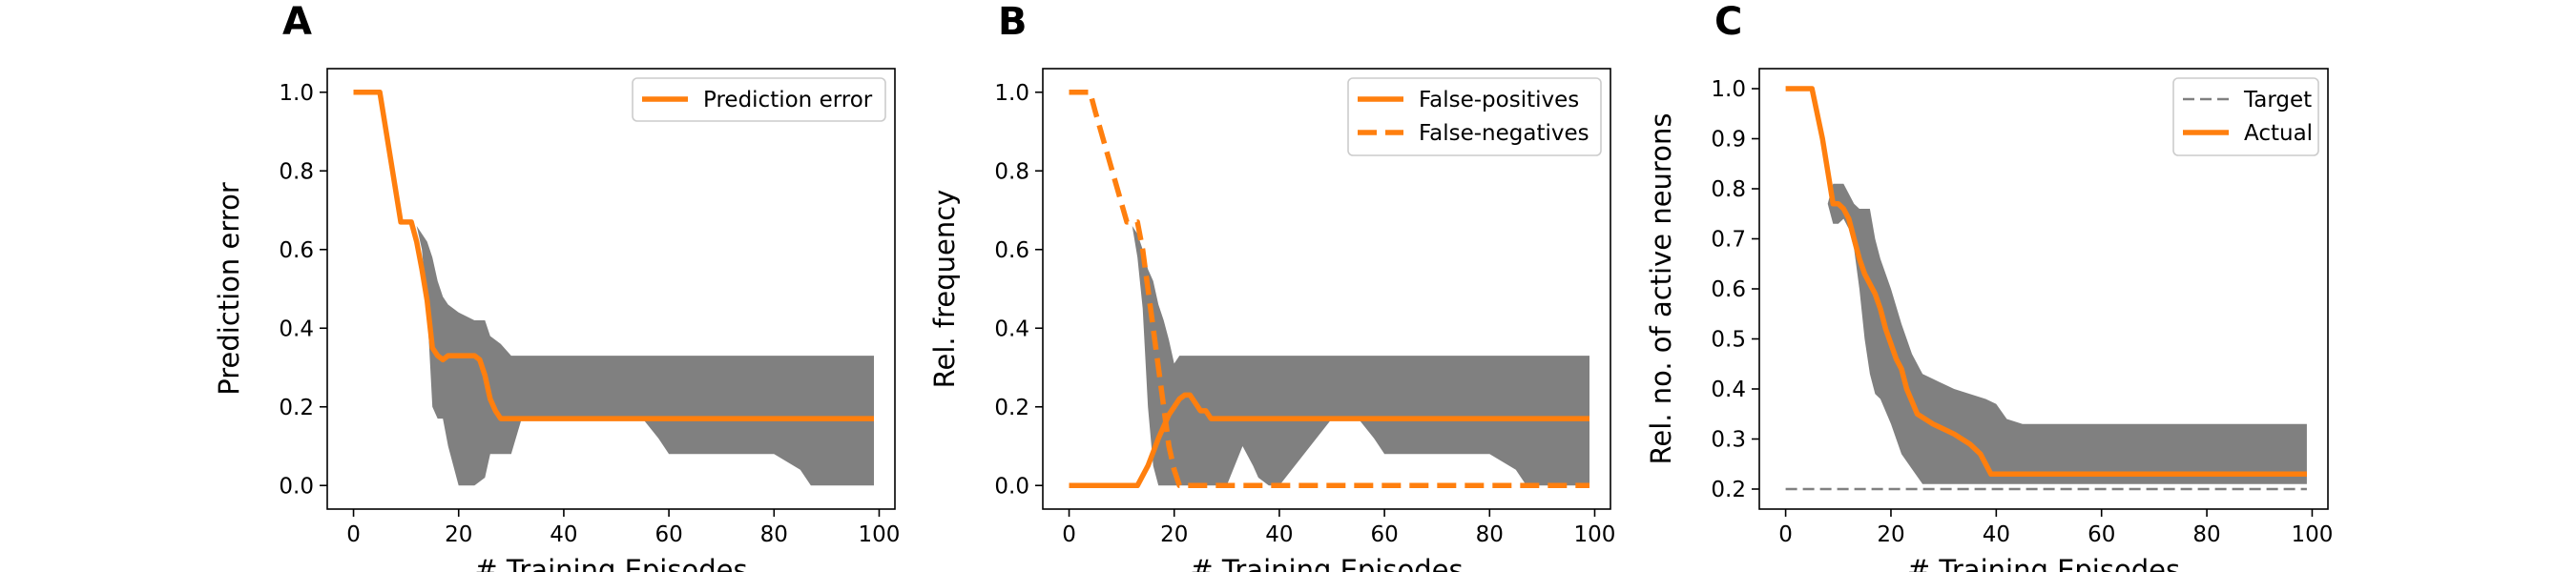  What do you see at coordinates (2278, 133) in the screenshot?
I see `legend-label: Actual` at bounding box center [2278, 133].